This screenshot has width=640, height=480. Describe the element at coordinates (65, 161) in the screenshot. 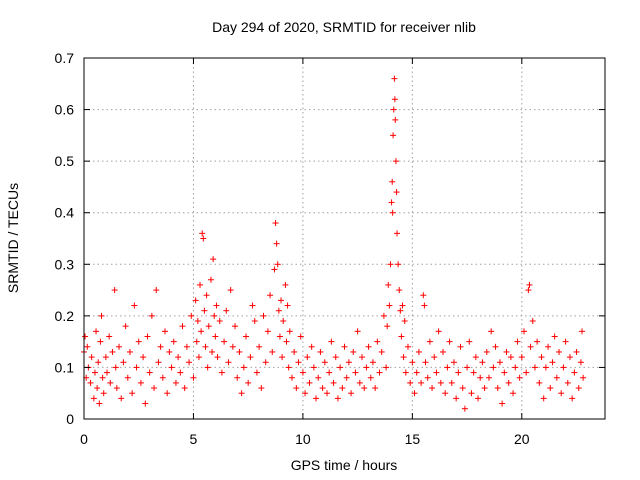

I see `y-tick-label: 0.5` at that location.